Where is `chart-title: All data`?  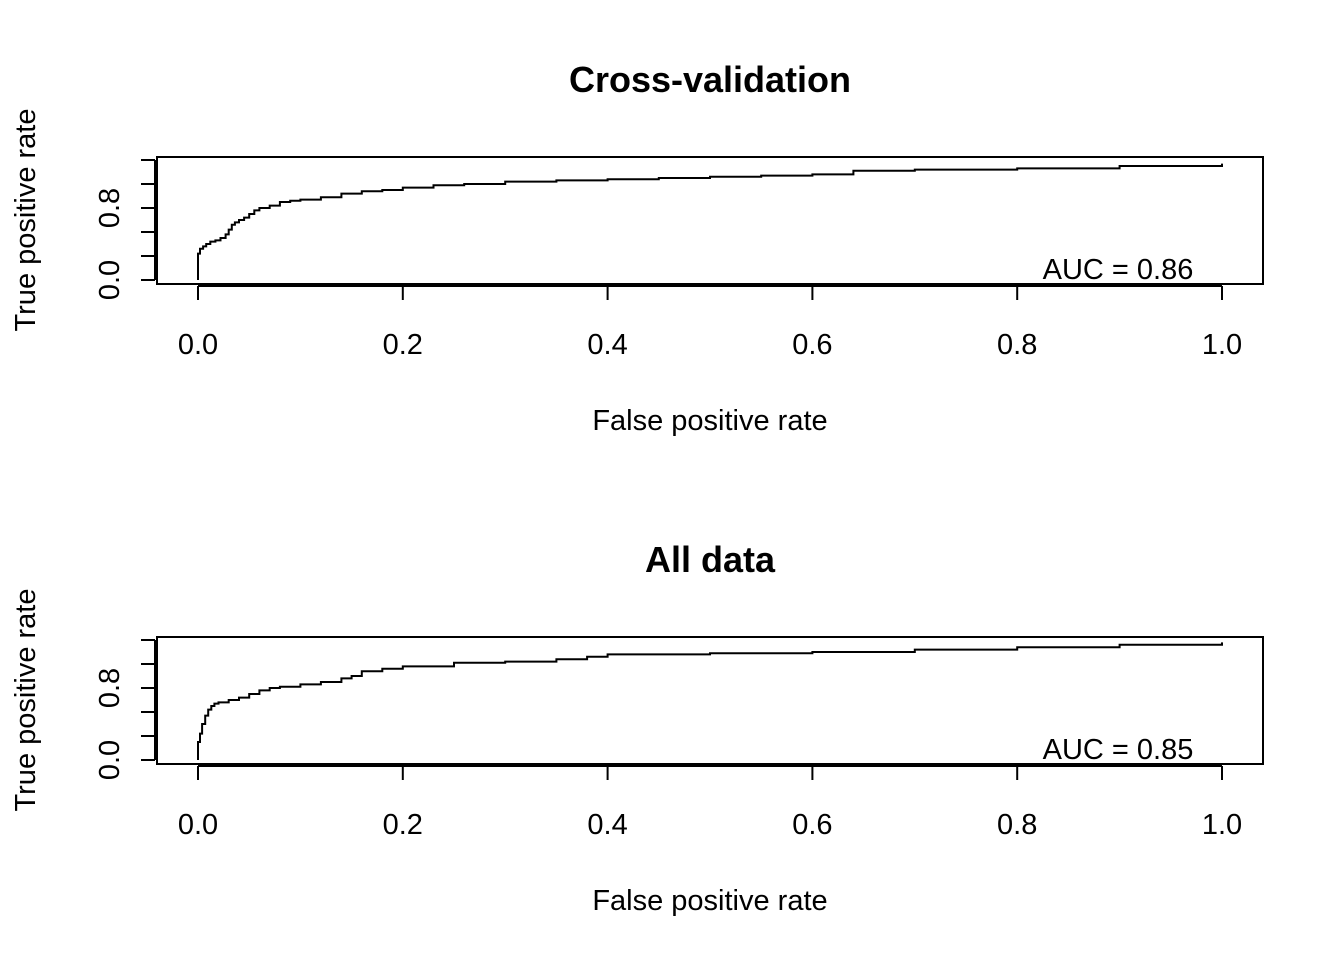 chart-title: All data is located at coordinates (710, 559).